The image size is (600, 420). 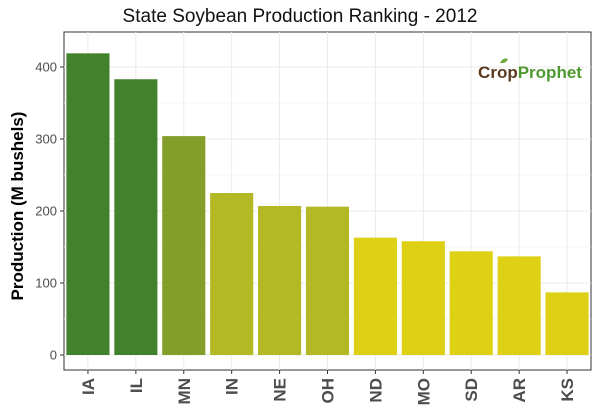 I want to click on x-tick-label-ne: NE, so click(x=280, y=390).